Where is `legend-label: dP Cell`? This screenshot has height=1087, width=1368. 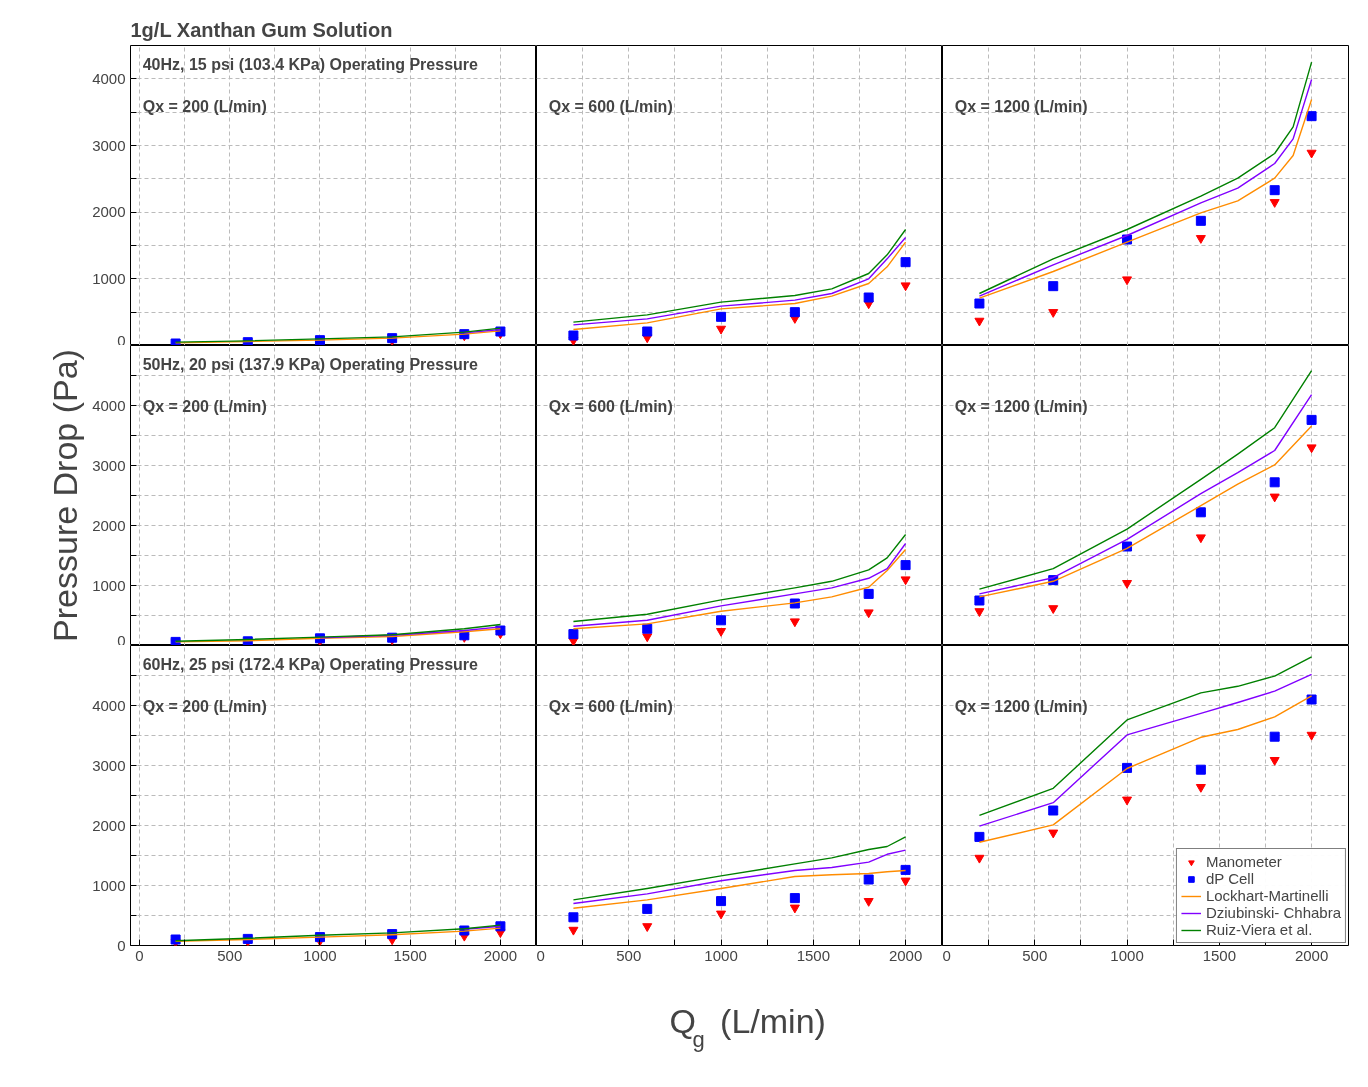 legend-label: dP Cell is located at coordinates (1230, 878).